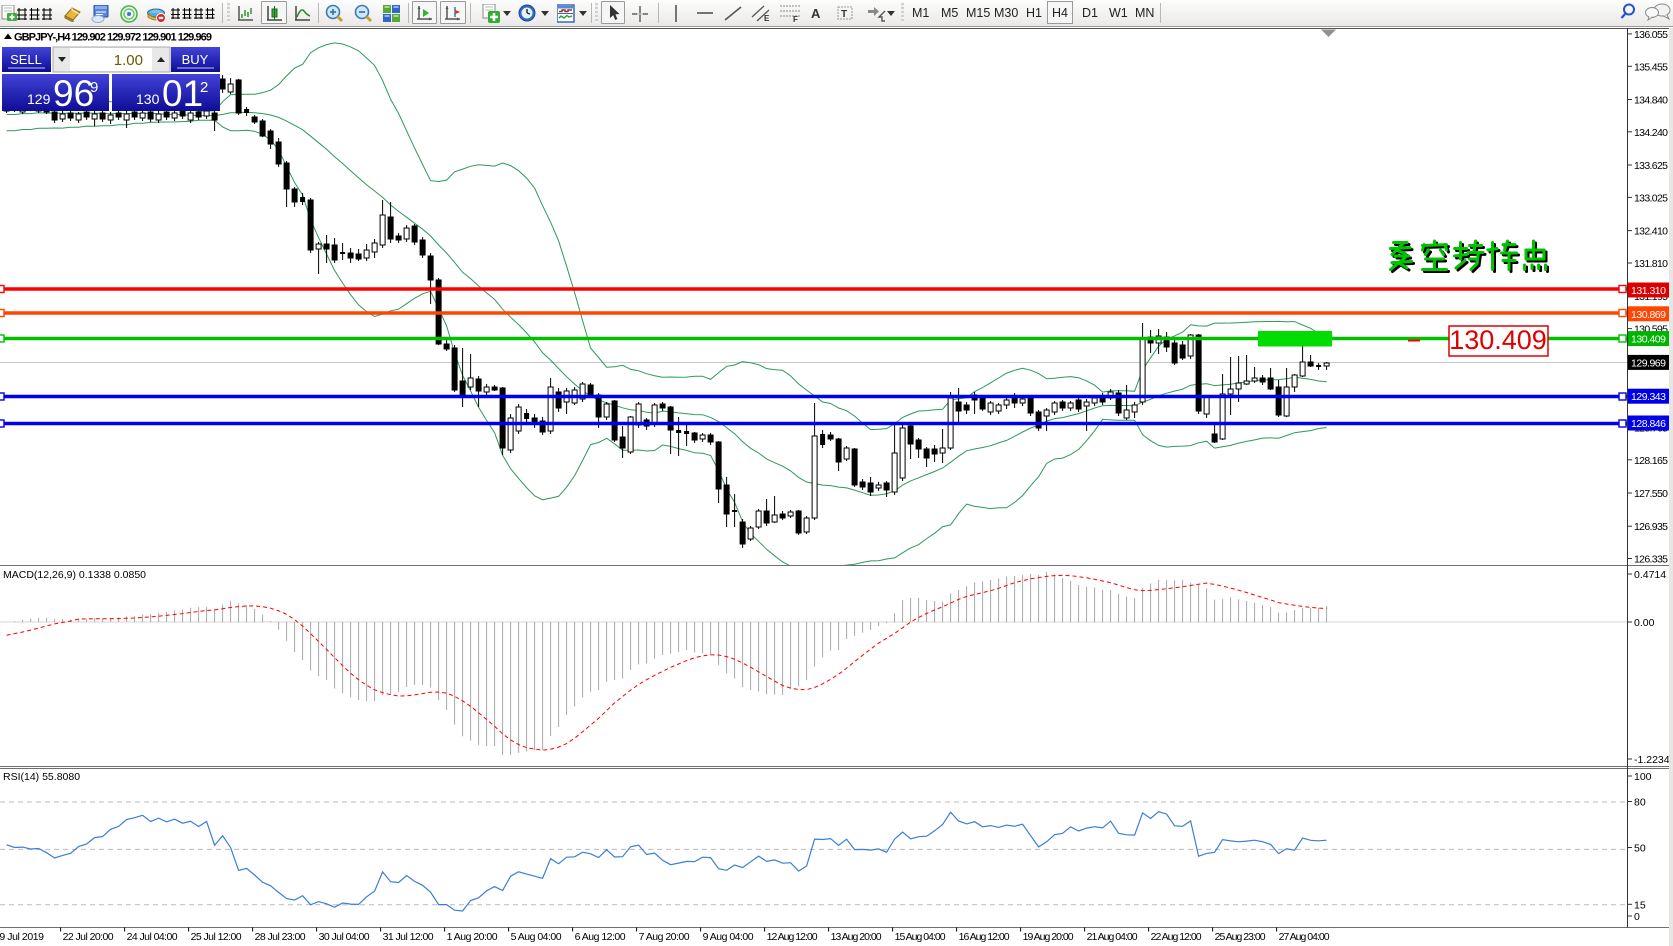 The image size is (1673, 946). What do you see at coordinates (1650, 575) in the screenshot?
I see `svg-text: 0.4714` at bounding box center [1650, 575].